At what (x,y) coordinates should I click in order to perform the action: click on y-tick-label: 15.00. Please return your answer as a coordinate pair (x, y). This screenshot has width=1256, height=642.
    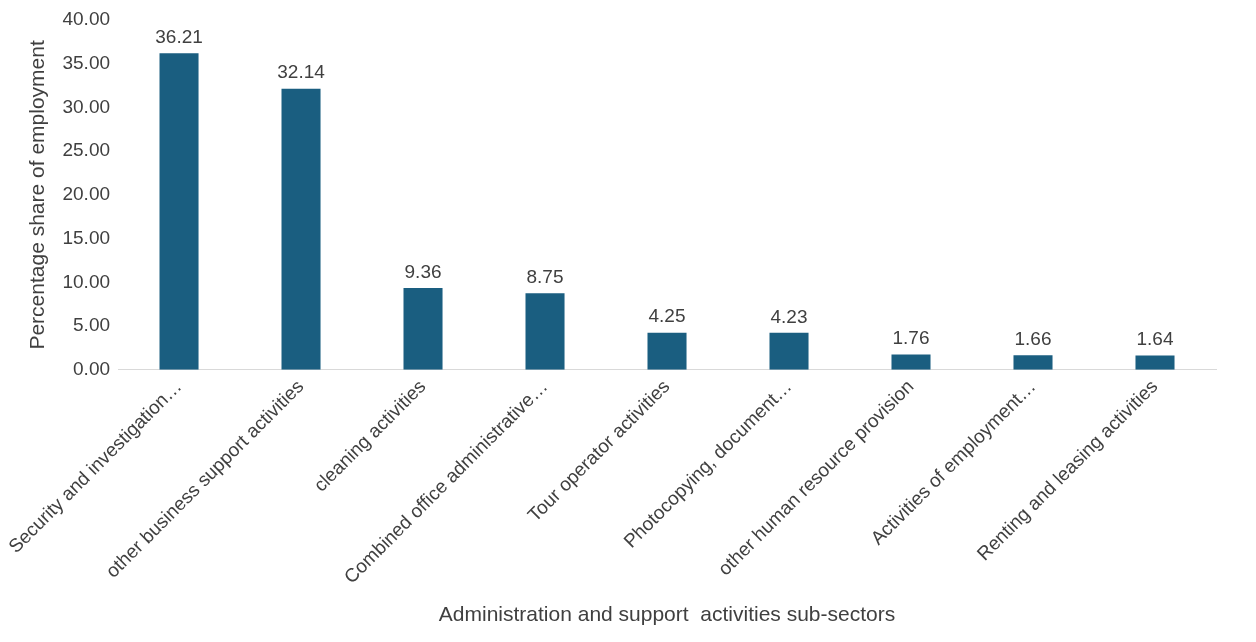
    Looking at the image, I should click on (86, 237).